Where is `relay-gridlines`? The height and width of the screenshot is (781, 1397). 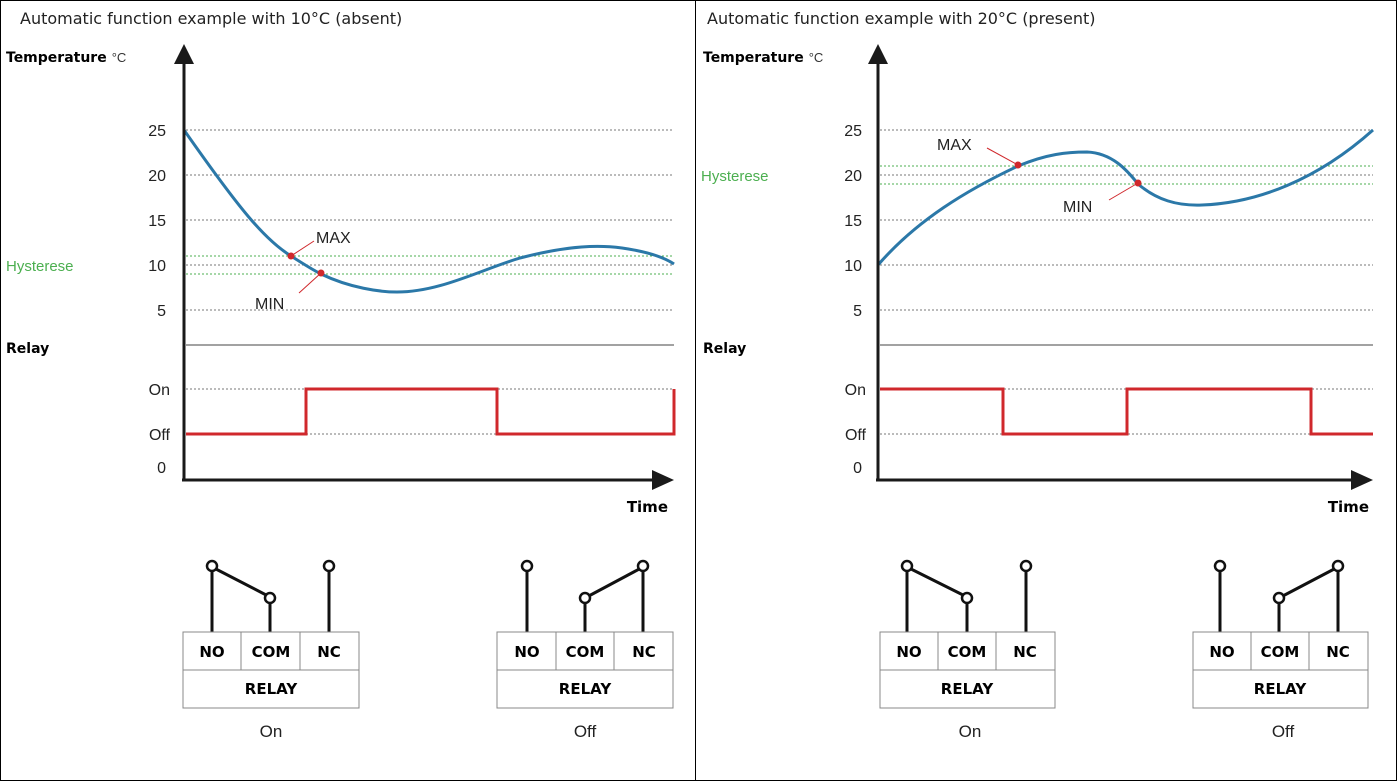
relay-gridlines is located at coordinates (429, 411).